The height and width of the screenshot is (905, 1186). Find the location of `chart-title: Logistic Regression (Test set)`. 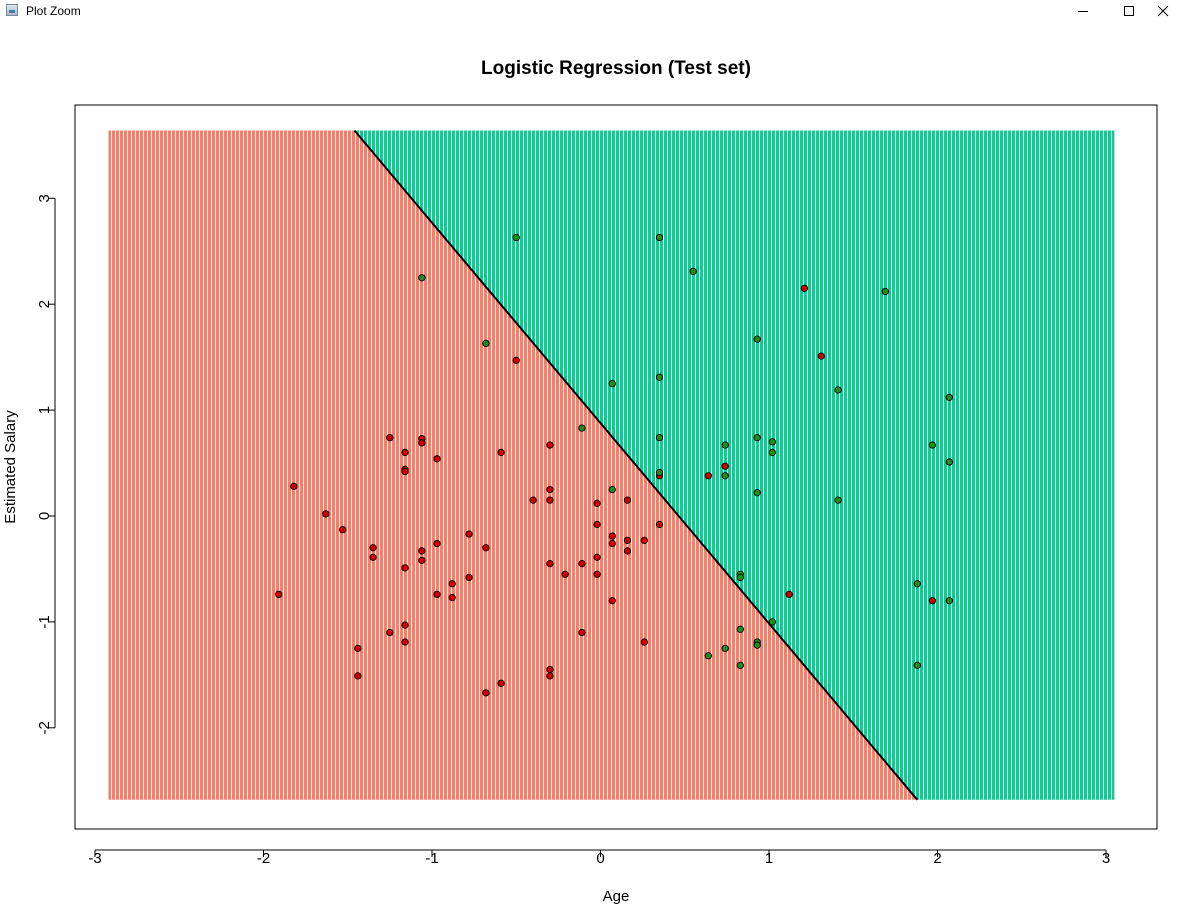

chart-title: Logistic Regression (Test set) is located at coordinates (616, 68).